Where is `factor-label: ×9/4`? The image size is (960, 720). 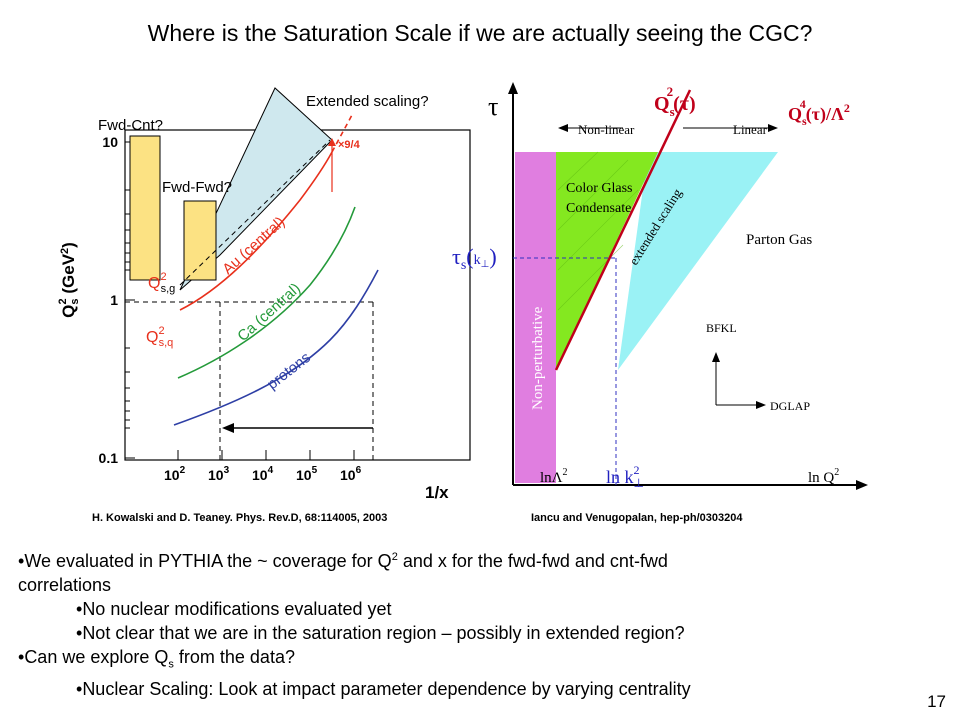 factor-label: ×9/4 is located at coordinates (349, 145).